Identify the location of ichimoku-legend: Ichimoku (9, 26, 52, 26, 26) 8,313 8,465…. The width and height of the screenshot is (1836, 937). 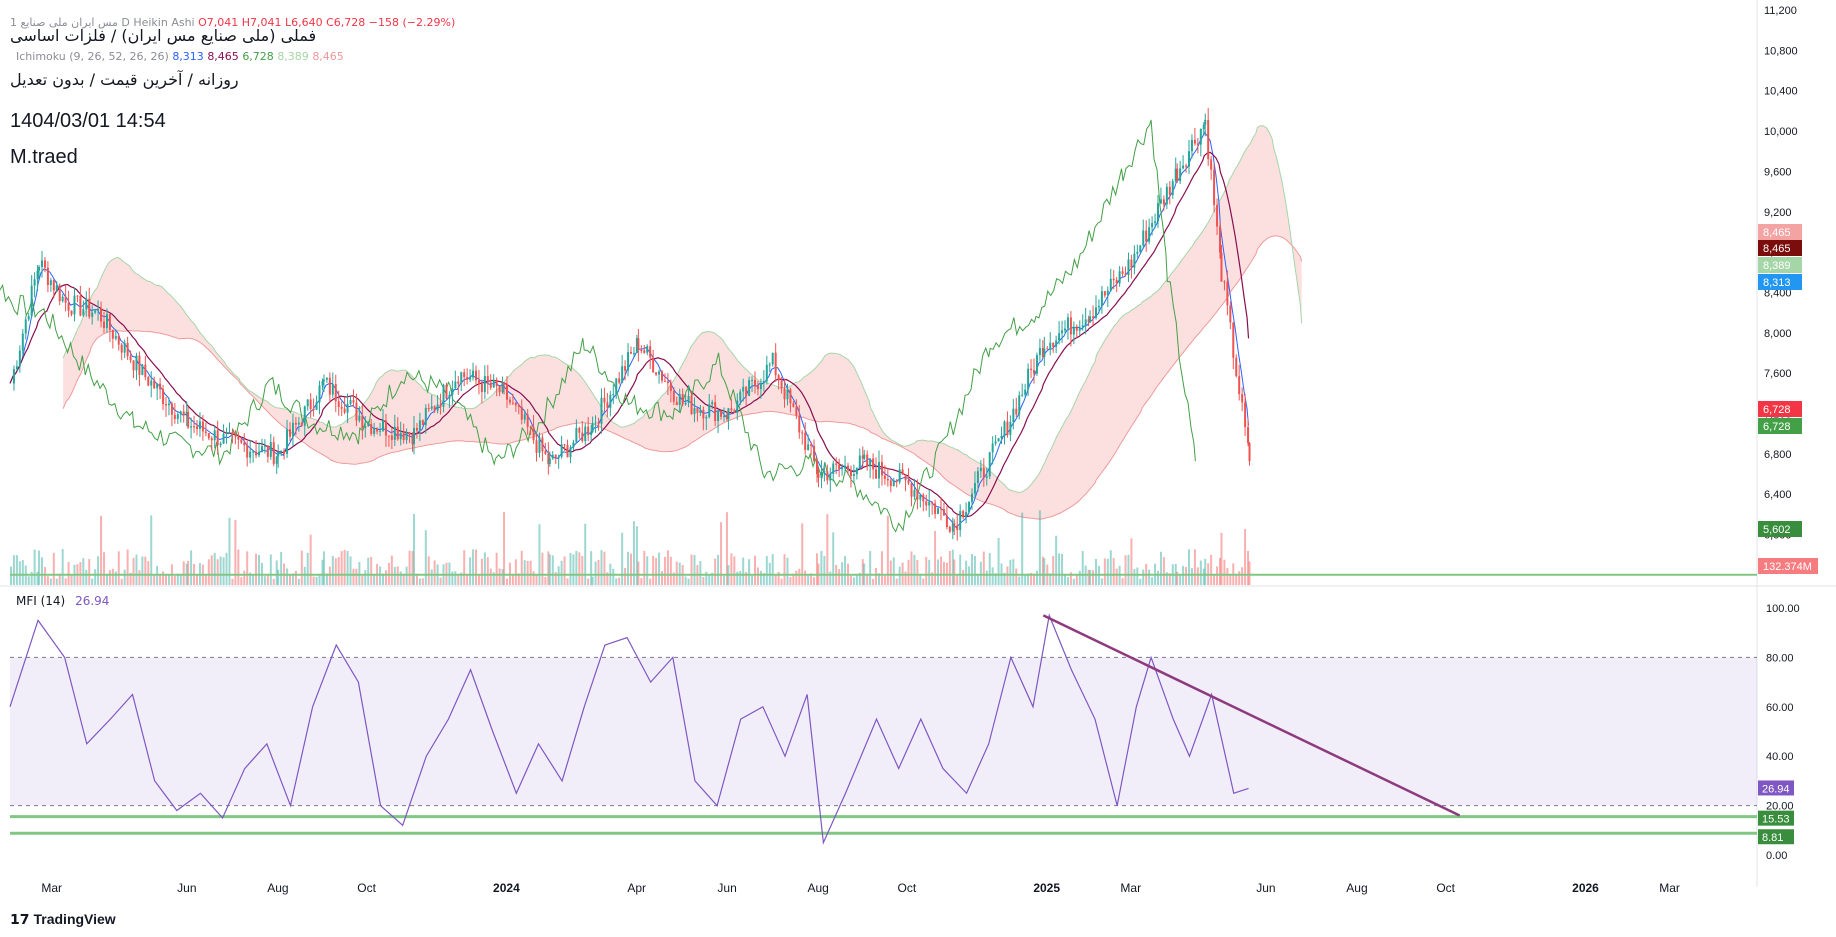
(180, 56).